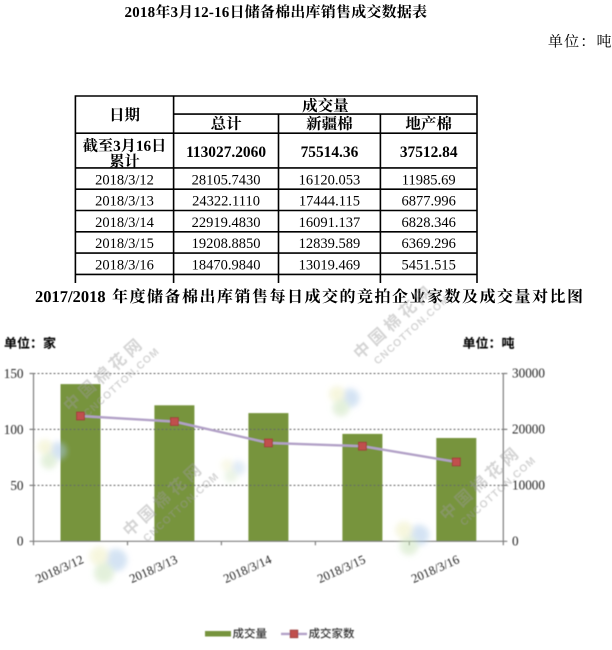  Describe the element at coordinates (330, 180) in the screenshot. I see `svg-text: 16120.053` at that location.